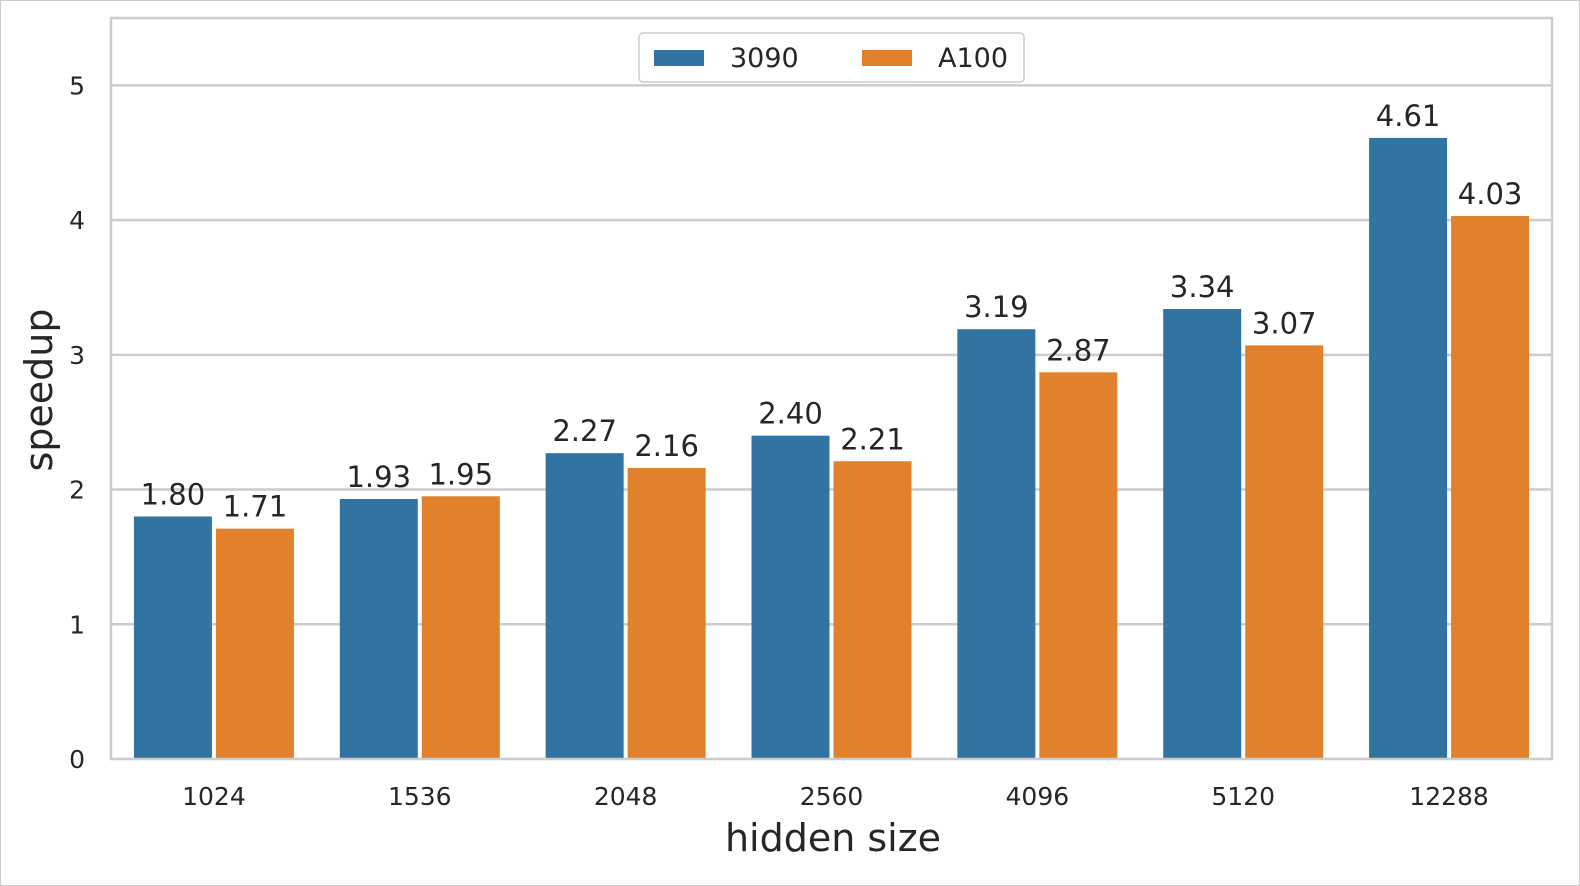  What do you see at coordinates (77, 759) in the screenshot?
I see `y-tick-label: 0` at bounding box center [77, 759].